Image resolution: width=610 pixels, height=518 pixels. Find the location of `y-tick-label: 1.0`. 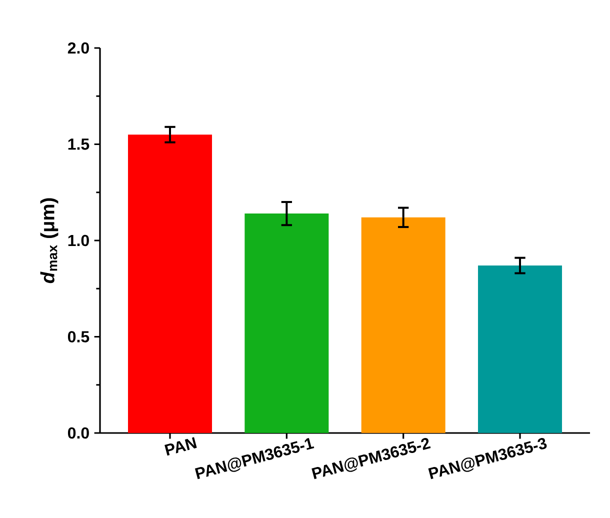

y-tick-label: 1.0 is located at coordinates (78, 240).